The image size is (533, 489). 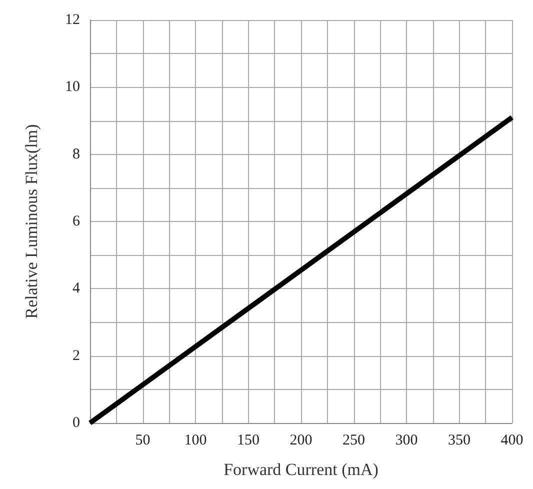 I want to click on x-tick-label: 300, so click(x=406, y=440).